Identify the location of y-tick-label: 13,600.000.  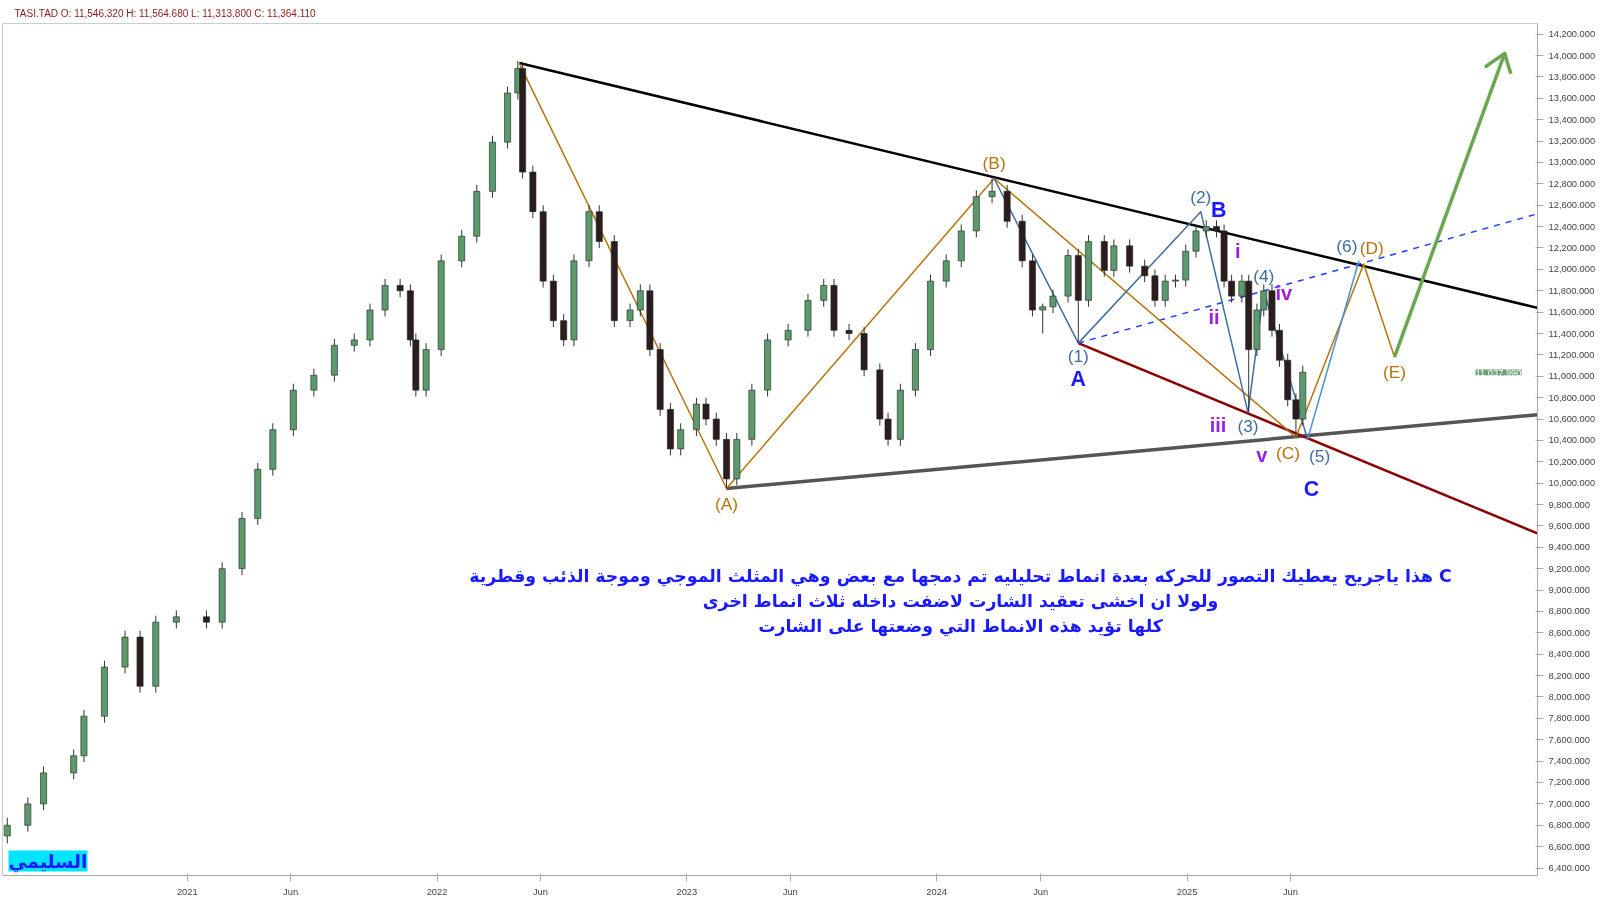
(1572, 98).